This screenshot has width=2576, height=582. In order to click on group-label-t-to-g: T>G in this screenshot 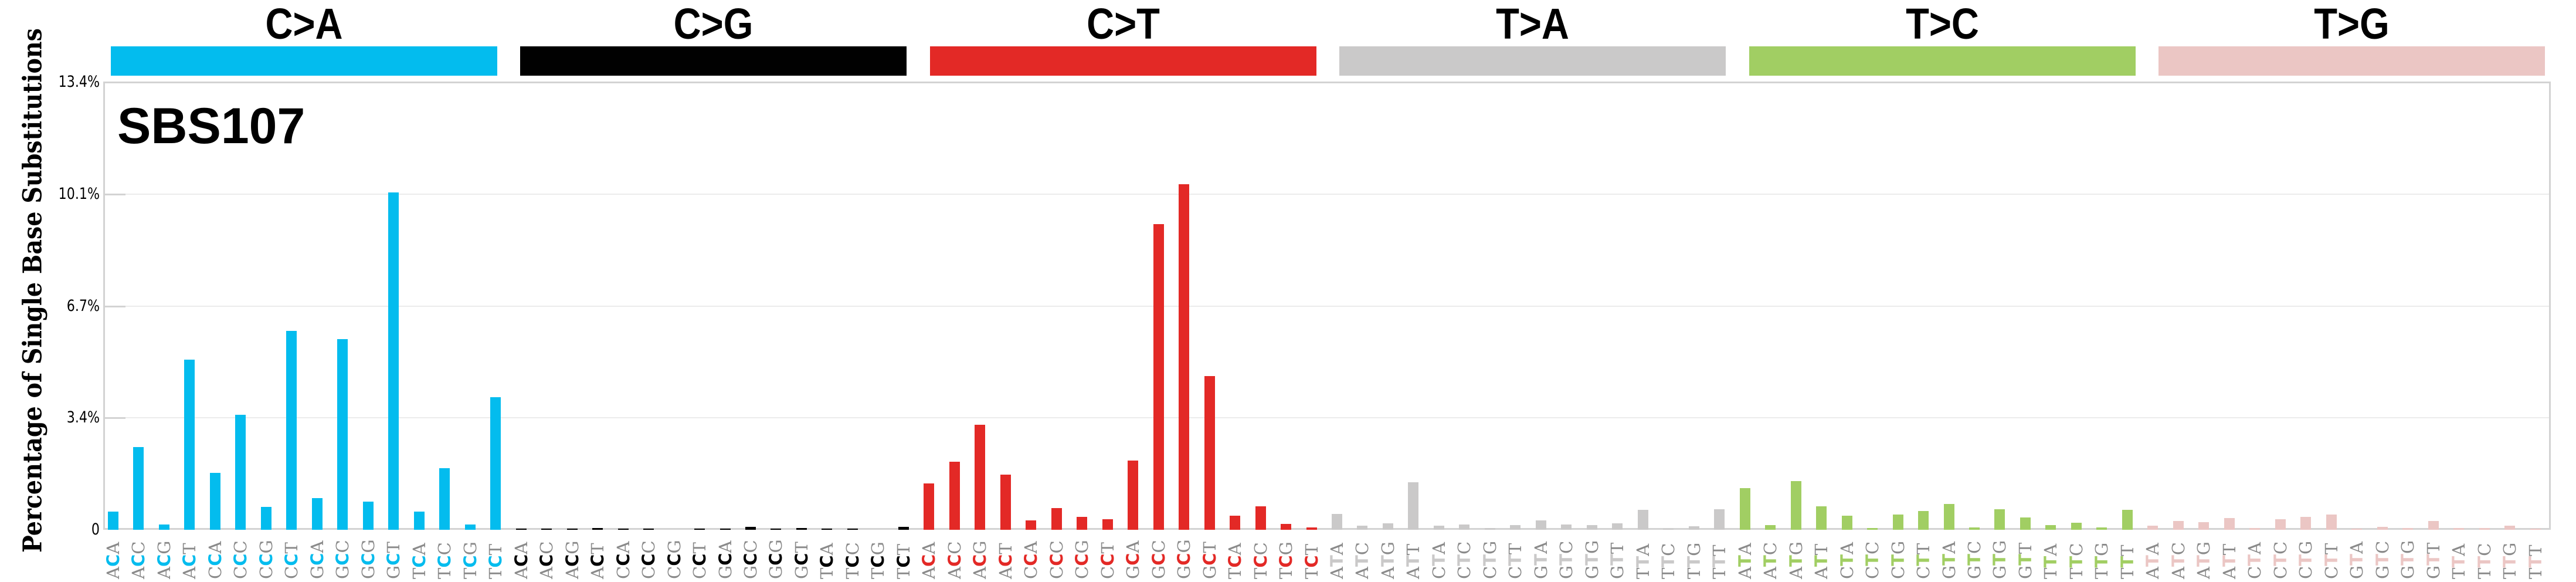, I will do `click(2352, 24)`.